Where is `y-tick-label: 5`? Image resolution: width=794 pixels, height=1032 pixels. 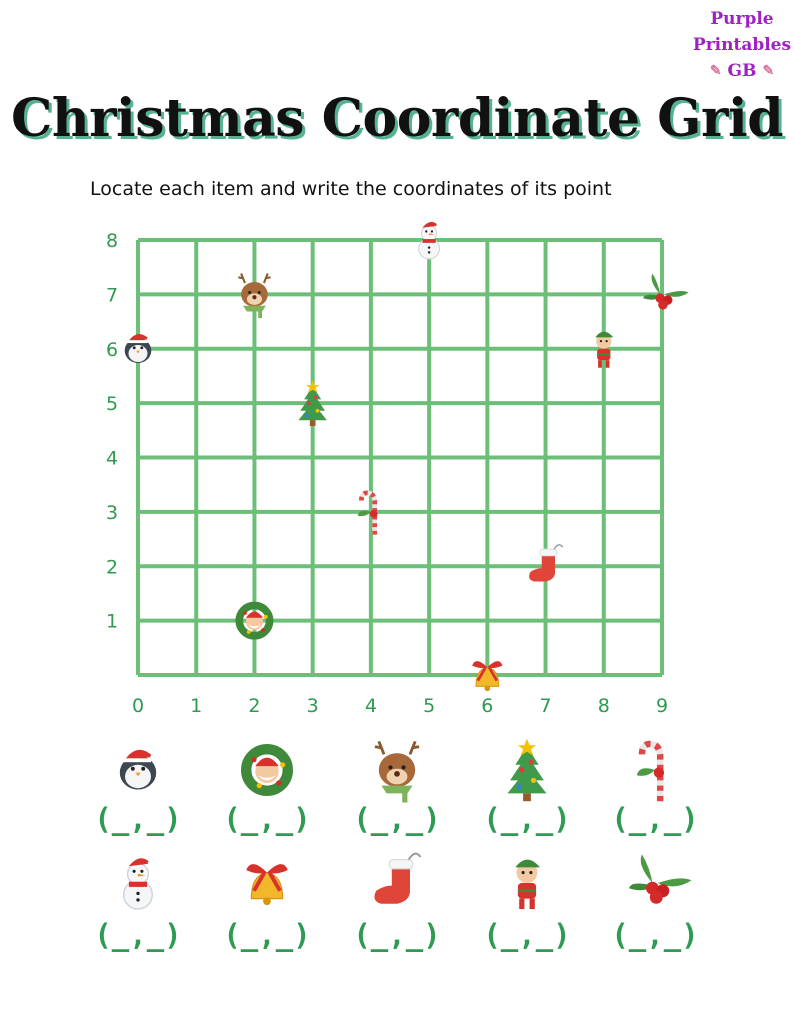 y-tick-label: 5 is located at coordinates (112, 404).